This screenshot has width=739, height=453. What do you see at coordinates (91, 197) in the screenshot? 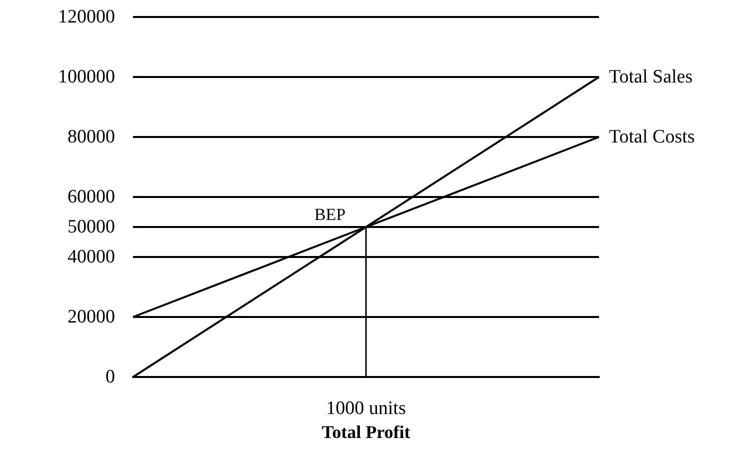
I see `y-tick-label: 60000` at bounding box center [91, 197].